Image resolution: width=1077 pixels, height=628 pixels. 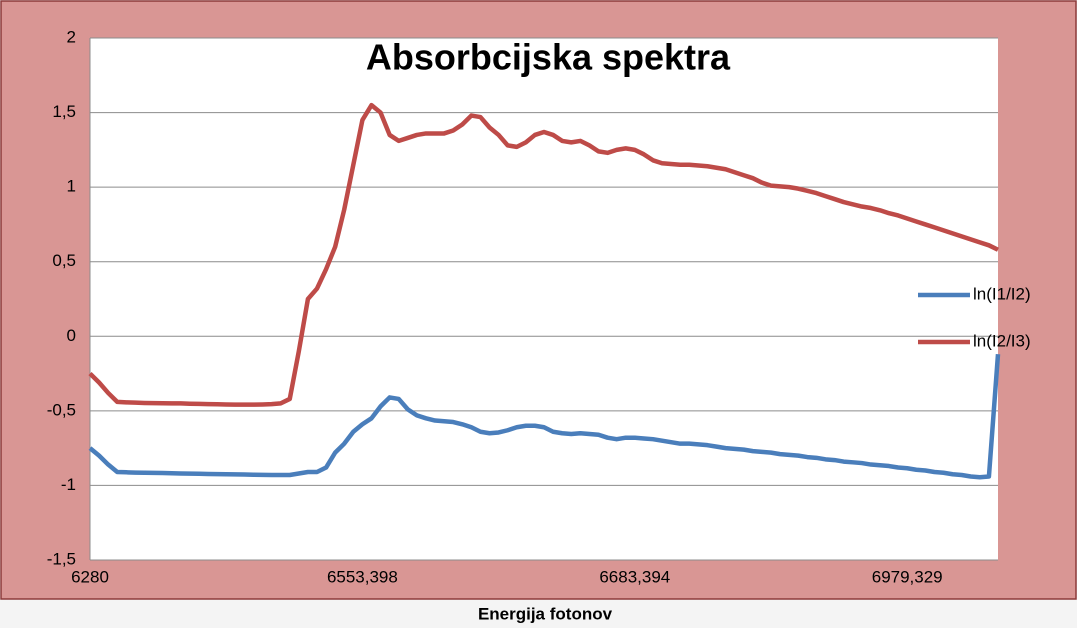 I want to click on y-tick-label: 0, so click(x=71, y=335).